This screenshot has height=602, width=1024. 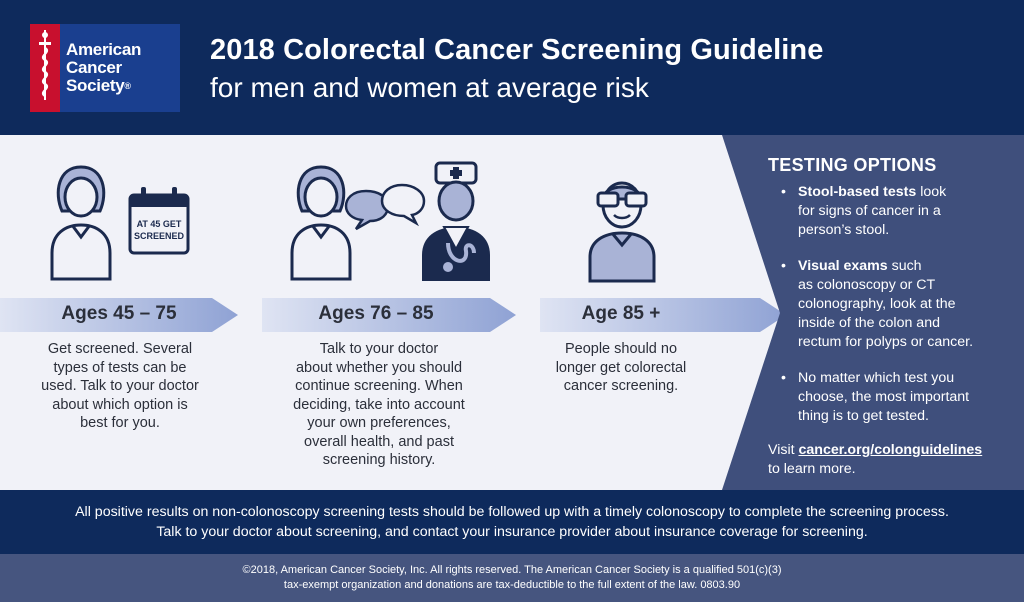 I want to click on calendar-line-2: SCREENED, so click(x=159, y=236).